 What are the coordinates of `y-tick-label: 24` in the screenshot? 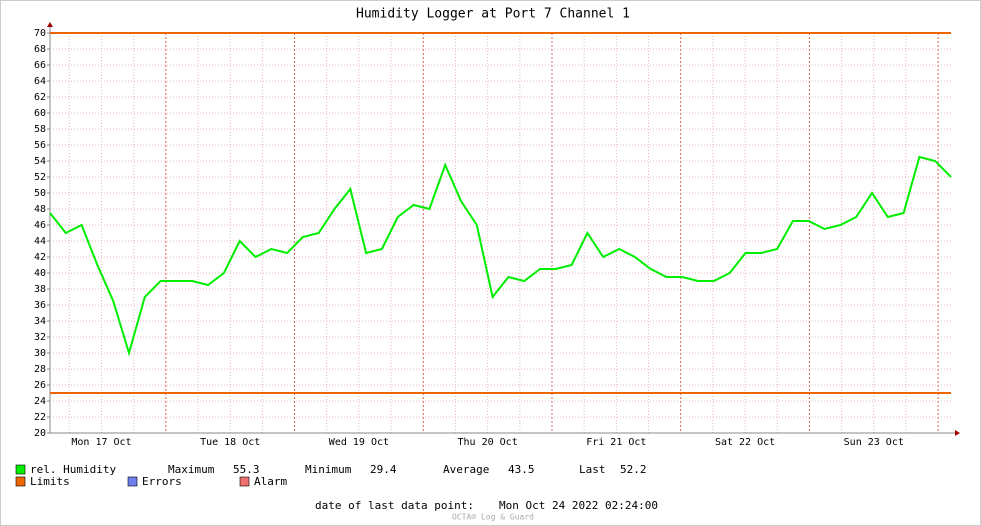 It's located at (40, 401).